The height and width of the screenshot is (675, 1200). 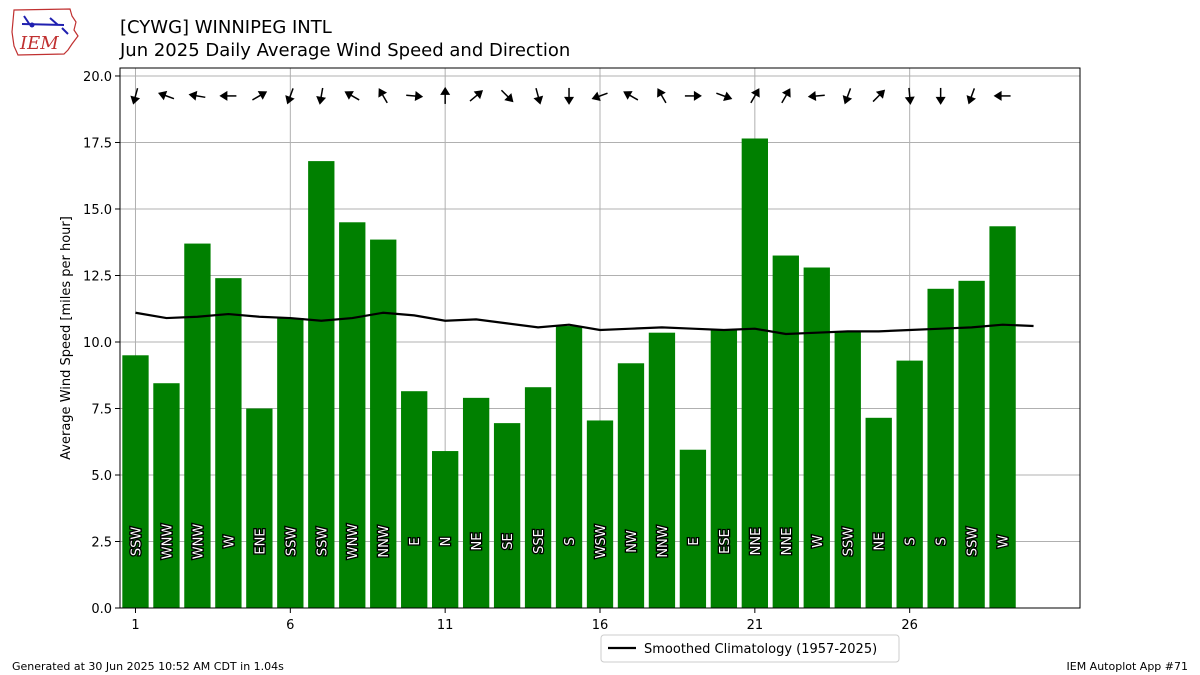 I want to click on direction-label: NNW, so click(x=663, y=541).